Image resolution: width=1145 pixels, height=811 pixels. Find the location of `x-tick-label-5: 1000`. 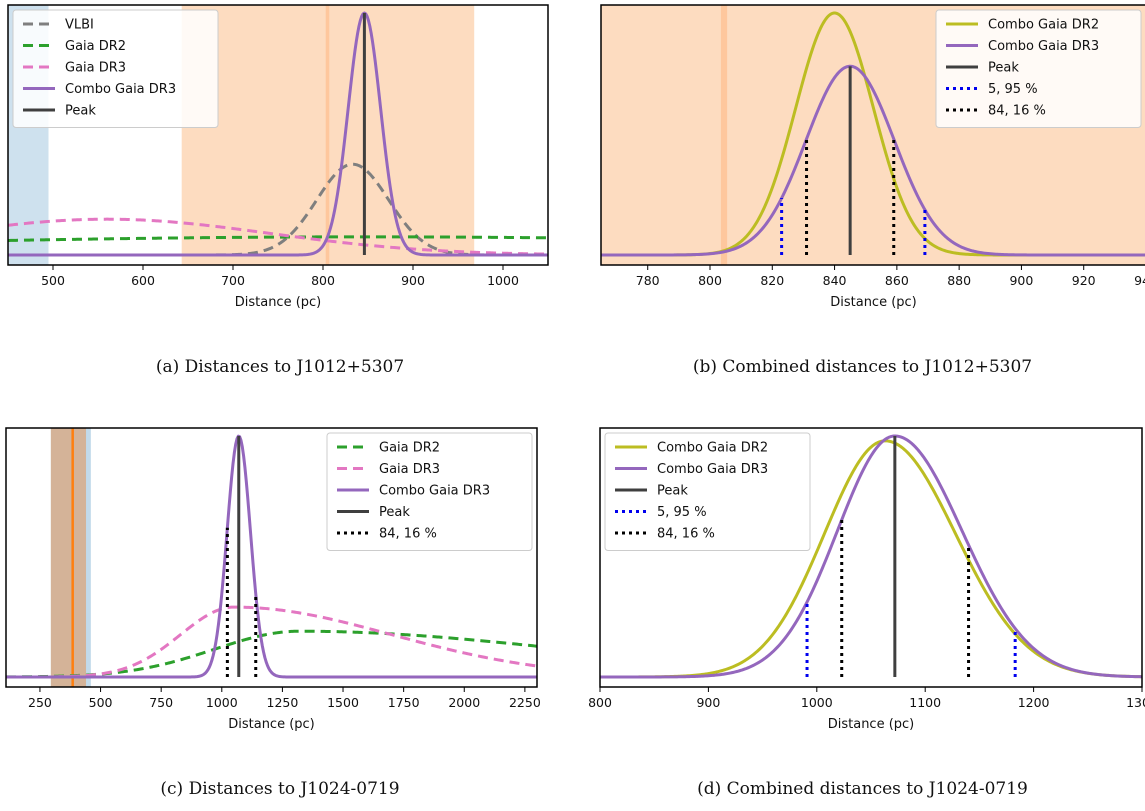

x-tick-label-5: 1000 is located at coordinates (503, 280).